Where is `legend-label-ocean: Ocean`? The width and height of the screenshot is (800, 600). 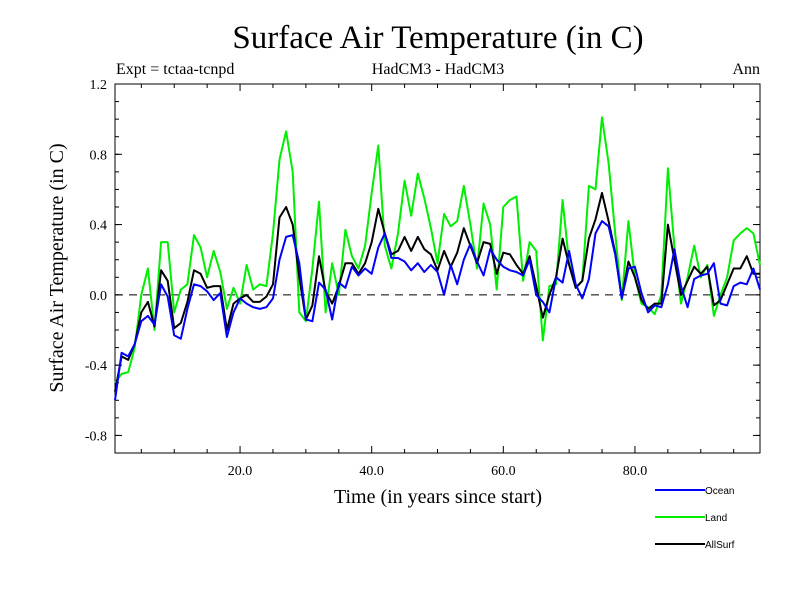 legend-label-ocean: Ocean is located at coordinates (719, 491).